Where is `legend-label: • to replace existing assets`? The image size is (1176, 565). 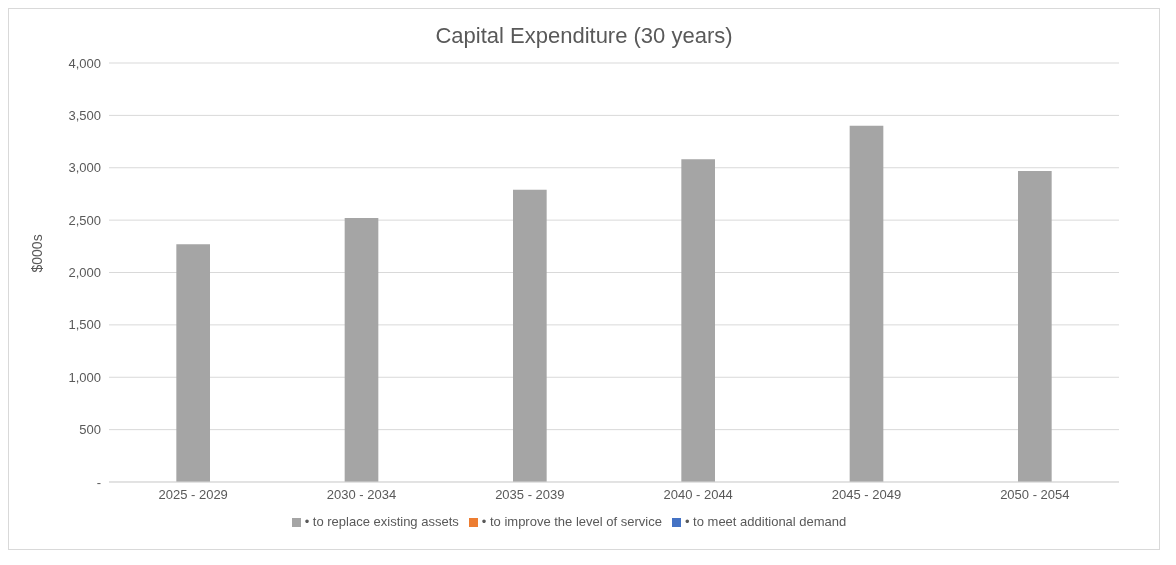 legend-label: • to replace existing assets is located at coordinates (381, 521).